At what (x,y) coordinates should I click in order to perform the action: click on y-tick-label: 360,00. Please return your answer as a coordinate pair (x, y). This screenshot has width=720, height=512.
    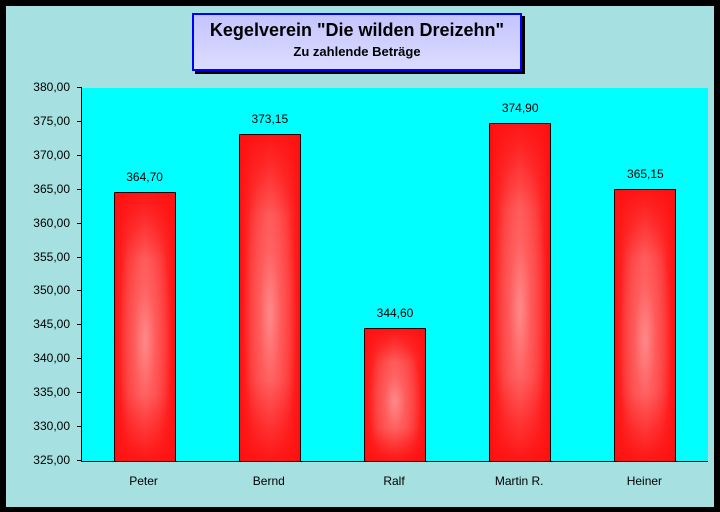
    Looking at the image, I should click on (51, 222).